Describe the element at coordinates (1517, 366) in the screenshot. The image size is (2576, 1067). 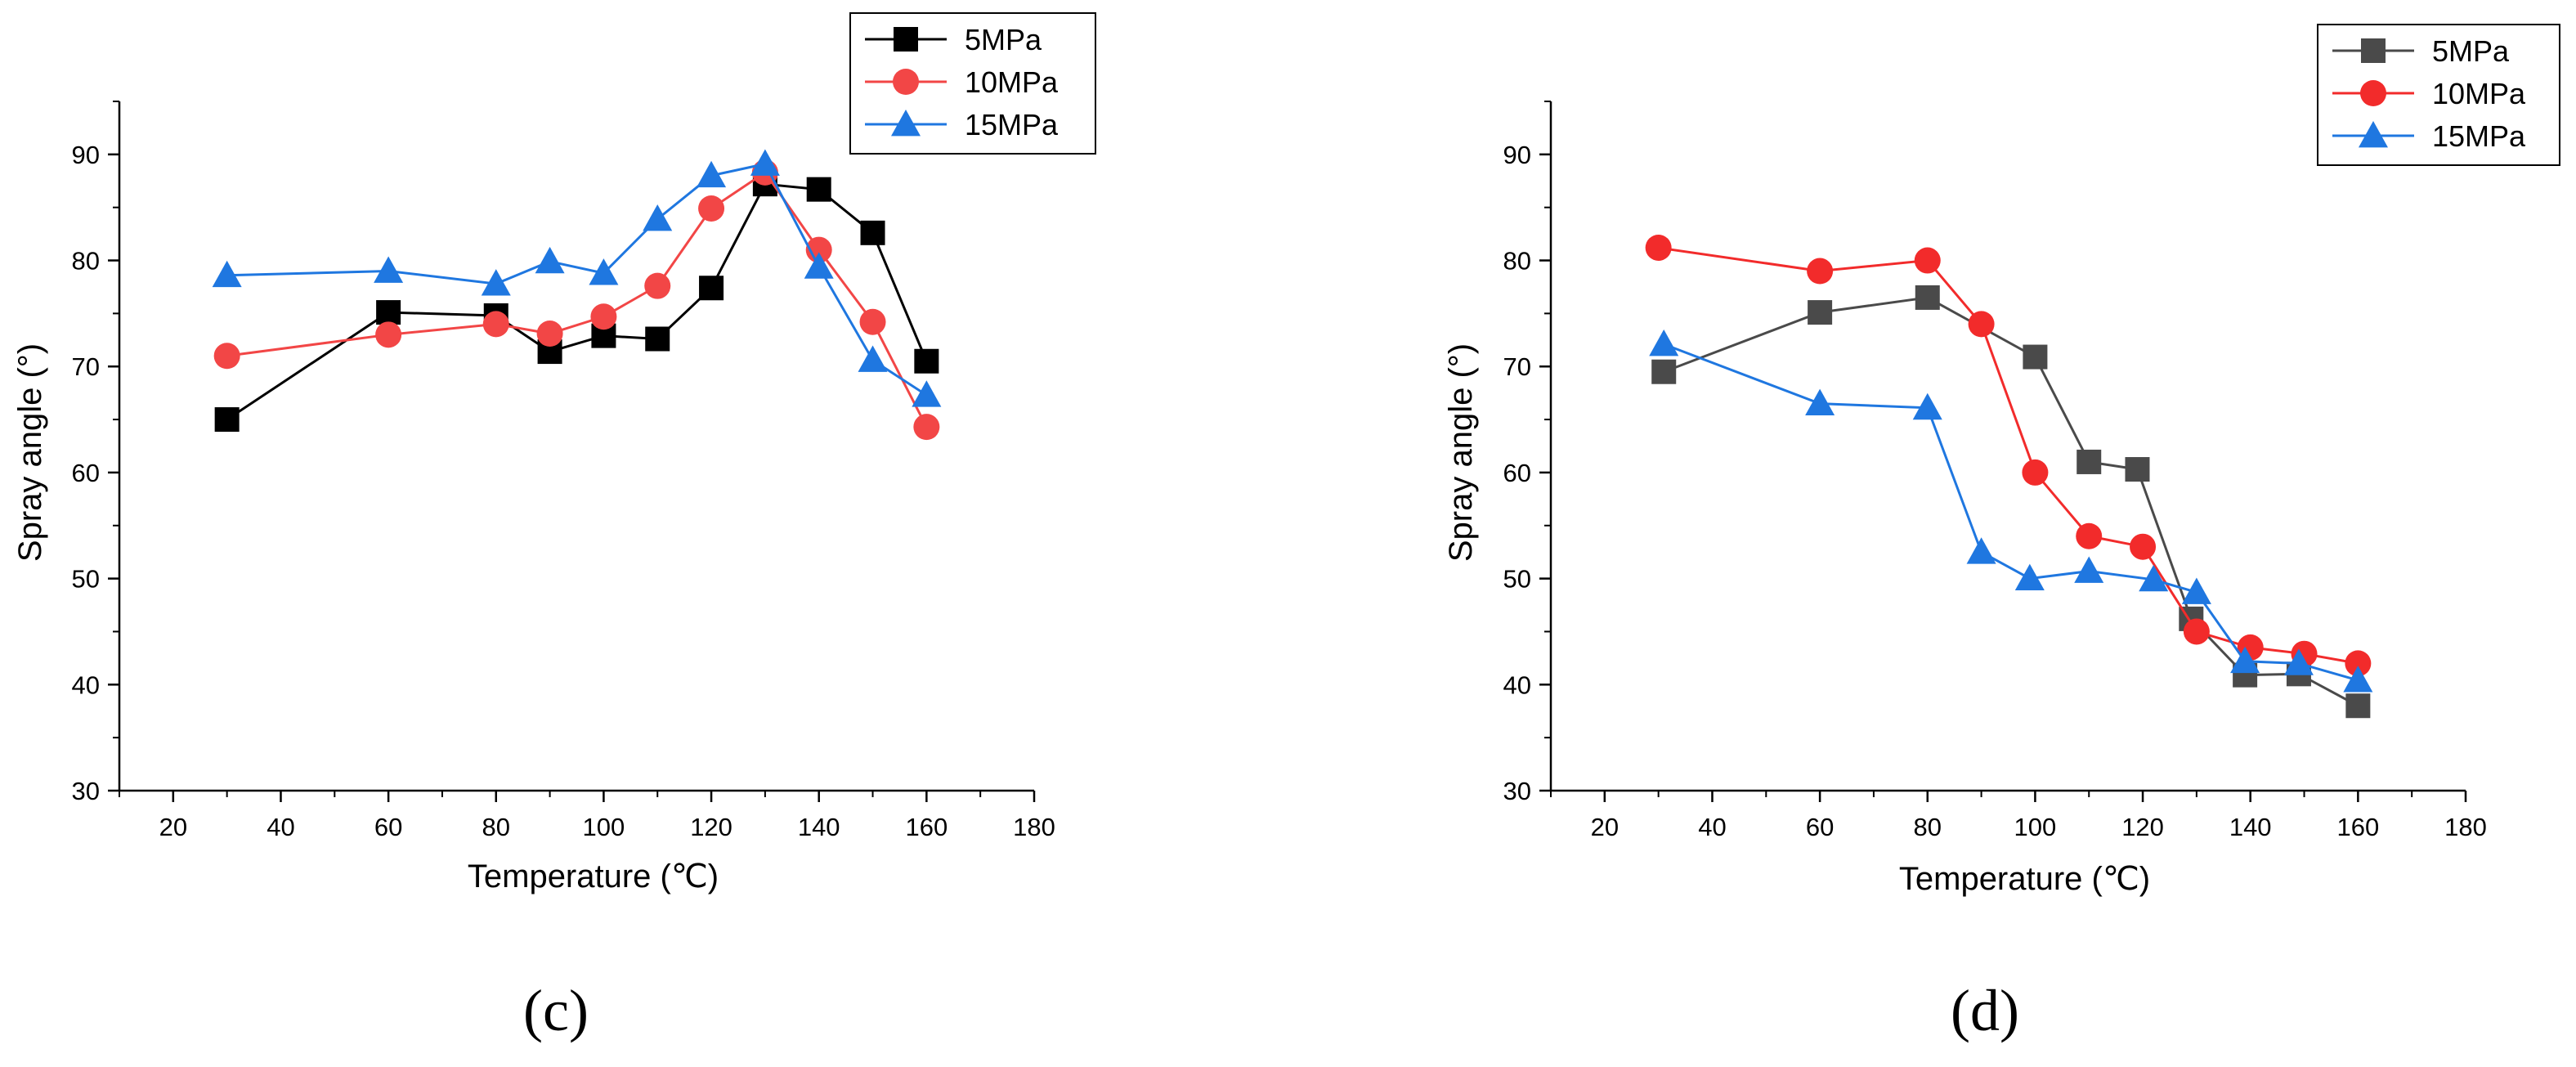
I see `y-tick-label: 70` at that location.